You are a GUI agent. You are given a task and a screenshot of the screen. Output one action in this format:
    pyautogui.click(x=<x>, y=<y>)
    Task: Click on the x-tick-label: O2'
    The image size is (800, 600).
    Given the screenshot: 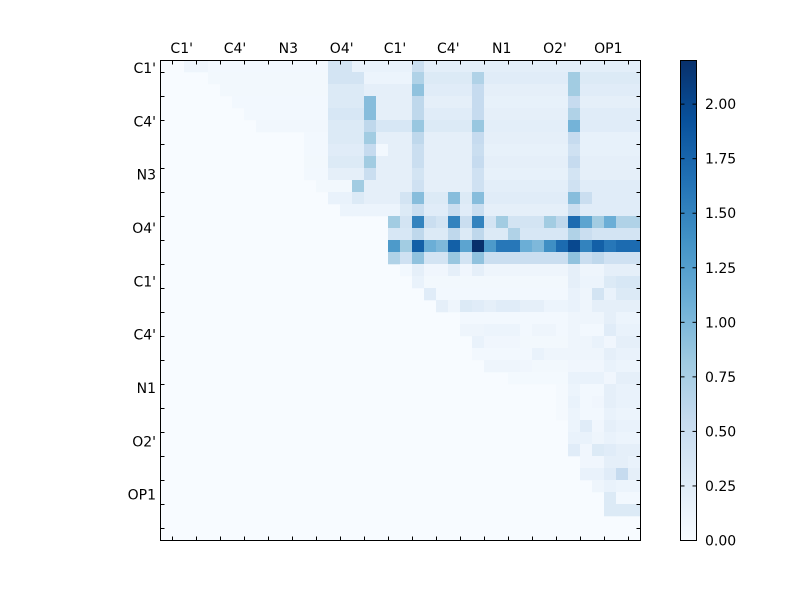 What is the action you would take?
    pyautogui.click(x=555, y=49)
    